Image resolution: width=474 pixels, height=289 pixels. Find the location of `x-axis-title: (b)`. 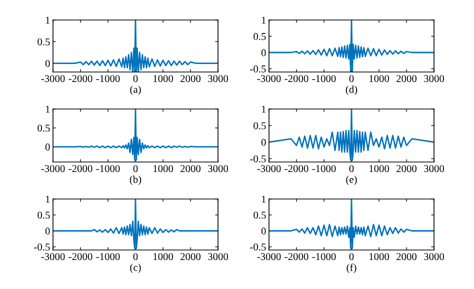

x-axis-title: (b) is located at coordinates (136, 181).